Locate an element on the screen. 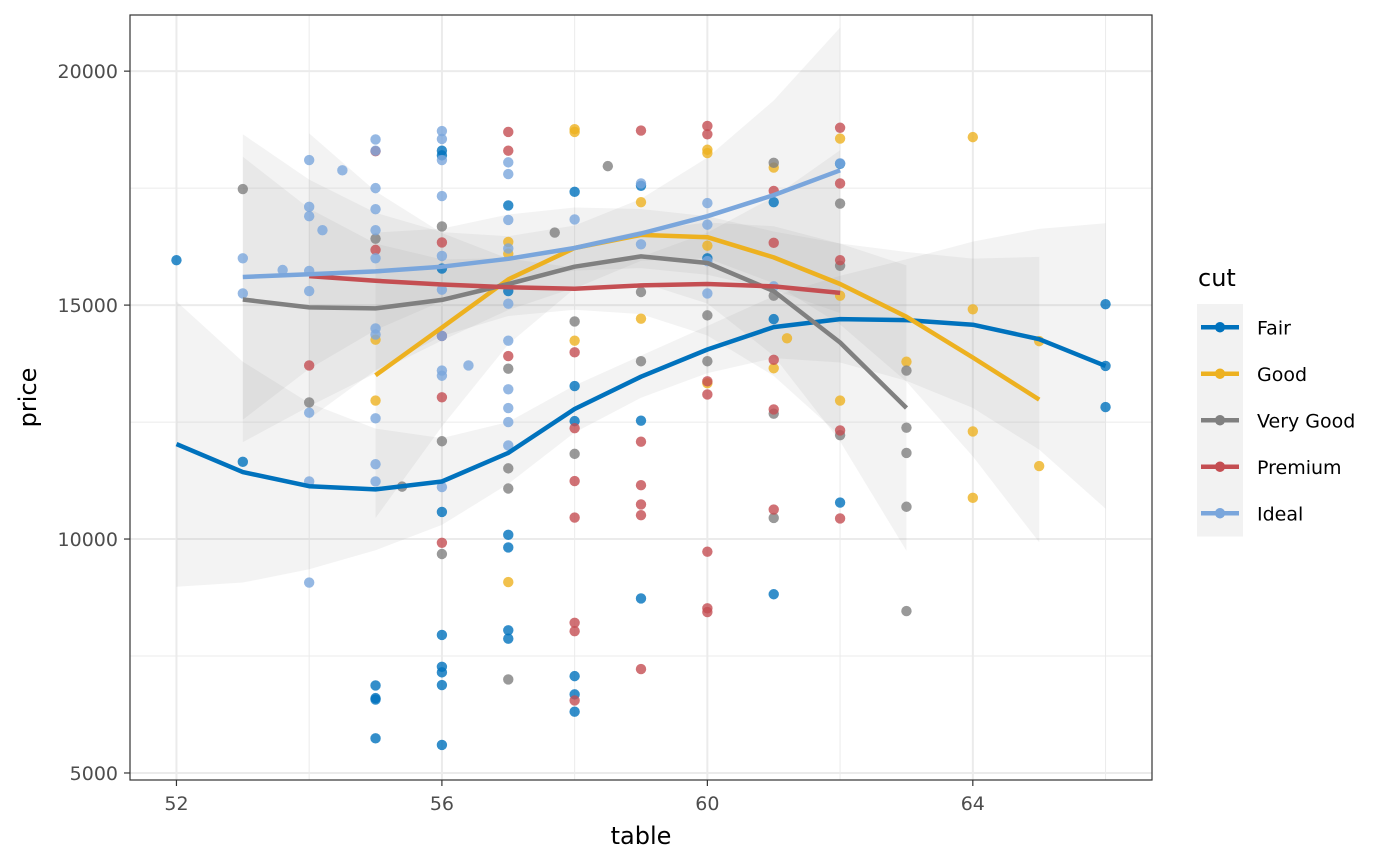  smooth-line-premium is located at coordinates (575, 284).